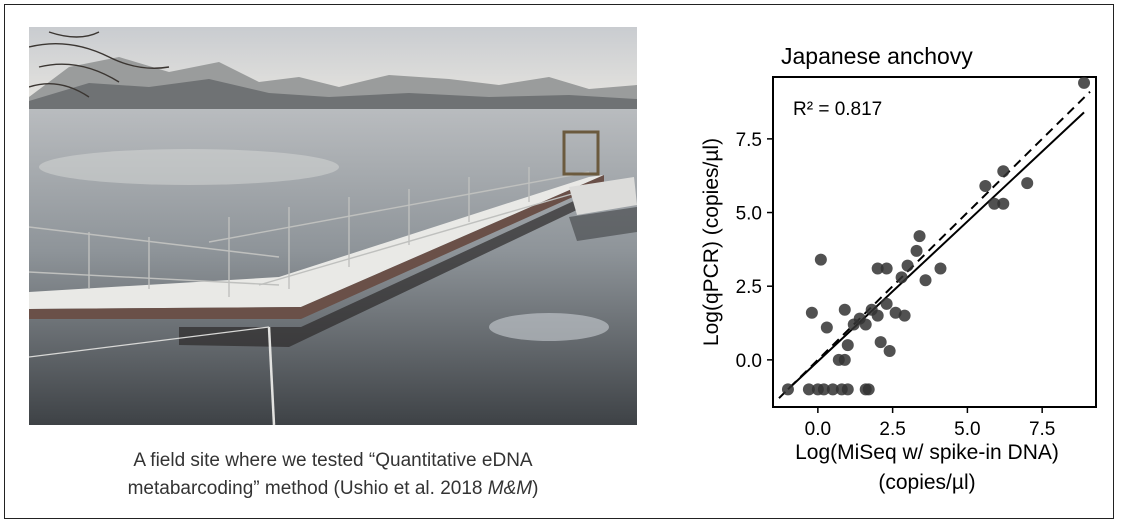  I want to click on caption-line-2-prefix: metabarcoding” method (Ushio et al. 2018, so click(307, 488).